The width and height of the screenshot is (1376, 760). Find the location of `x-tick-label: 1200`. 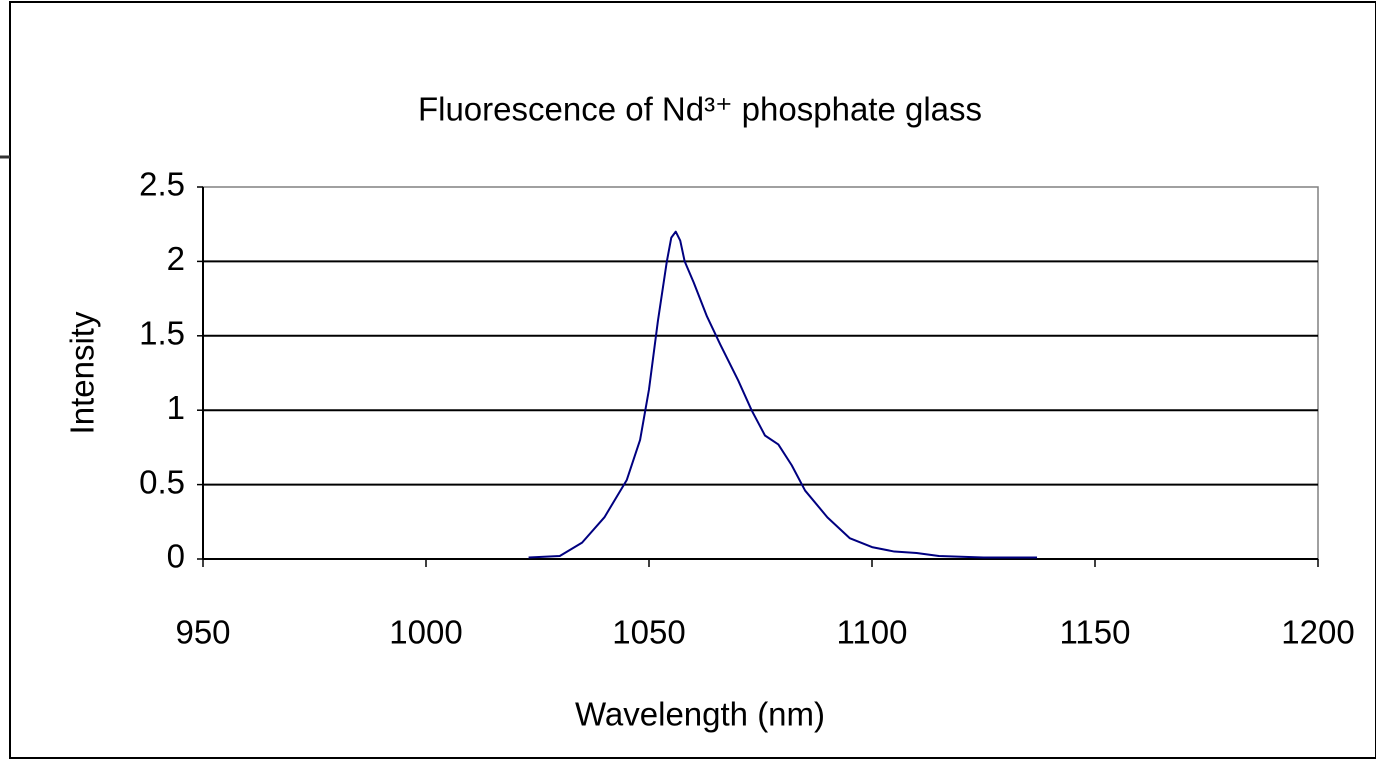

x-tick-label: 1200 is located at coordinates (1317, 632).